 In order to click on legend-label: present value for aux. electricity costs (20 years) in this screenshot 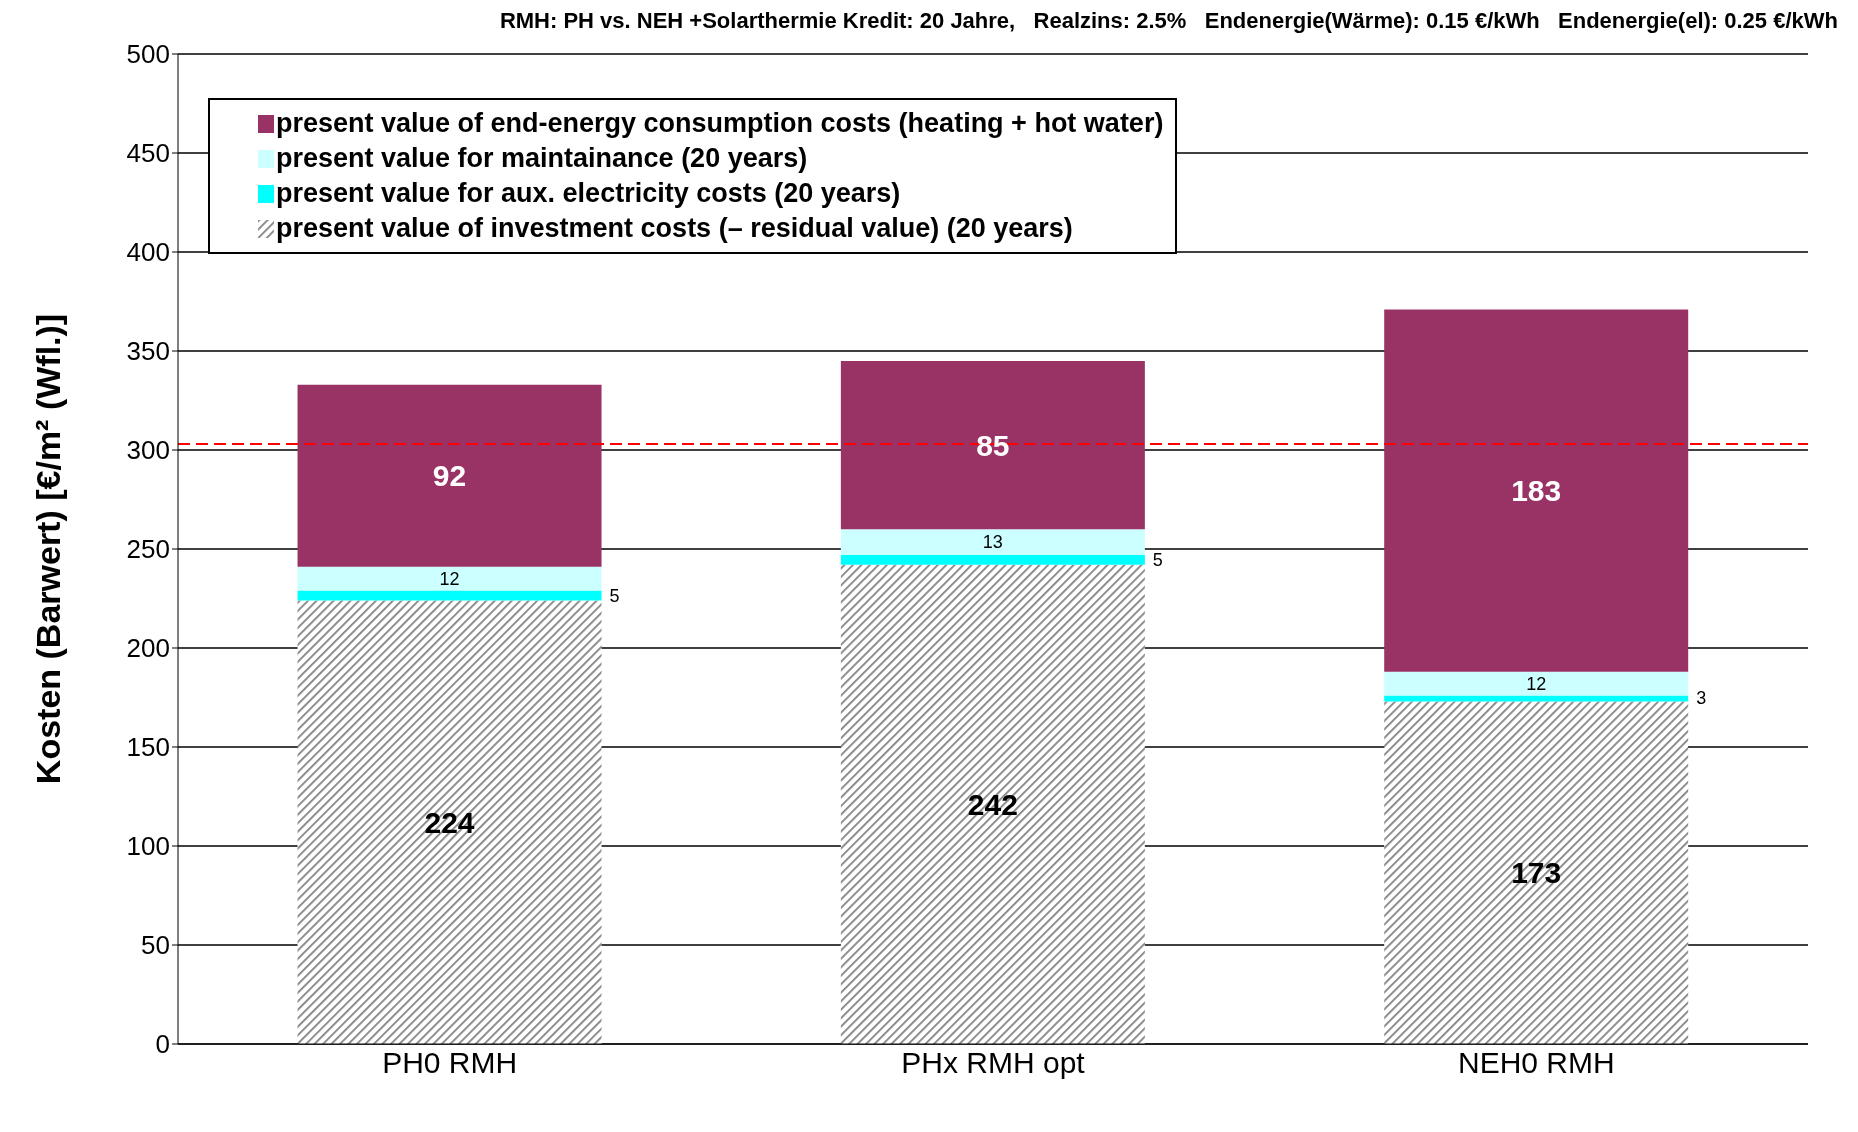, I will do `click(588, 193)`.